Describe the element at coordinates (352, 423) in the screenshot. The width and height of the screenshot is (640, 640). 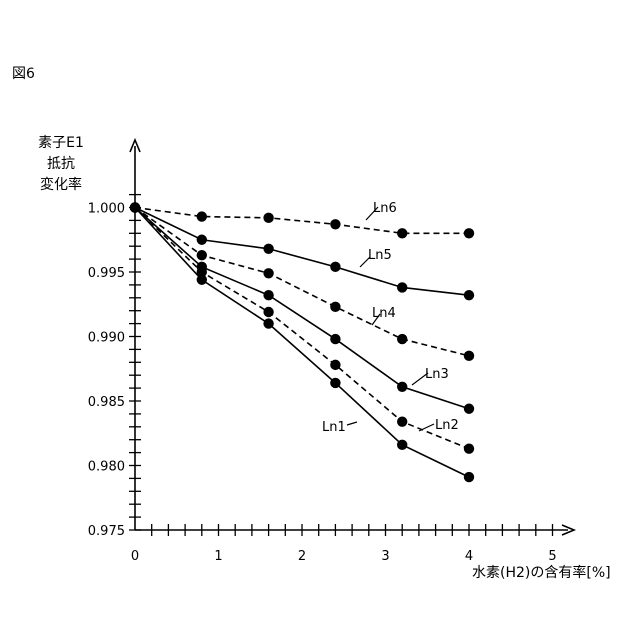
I see `series-leader-ln1` at that location.